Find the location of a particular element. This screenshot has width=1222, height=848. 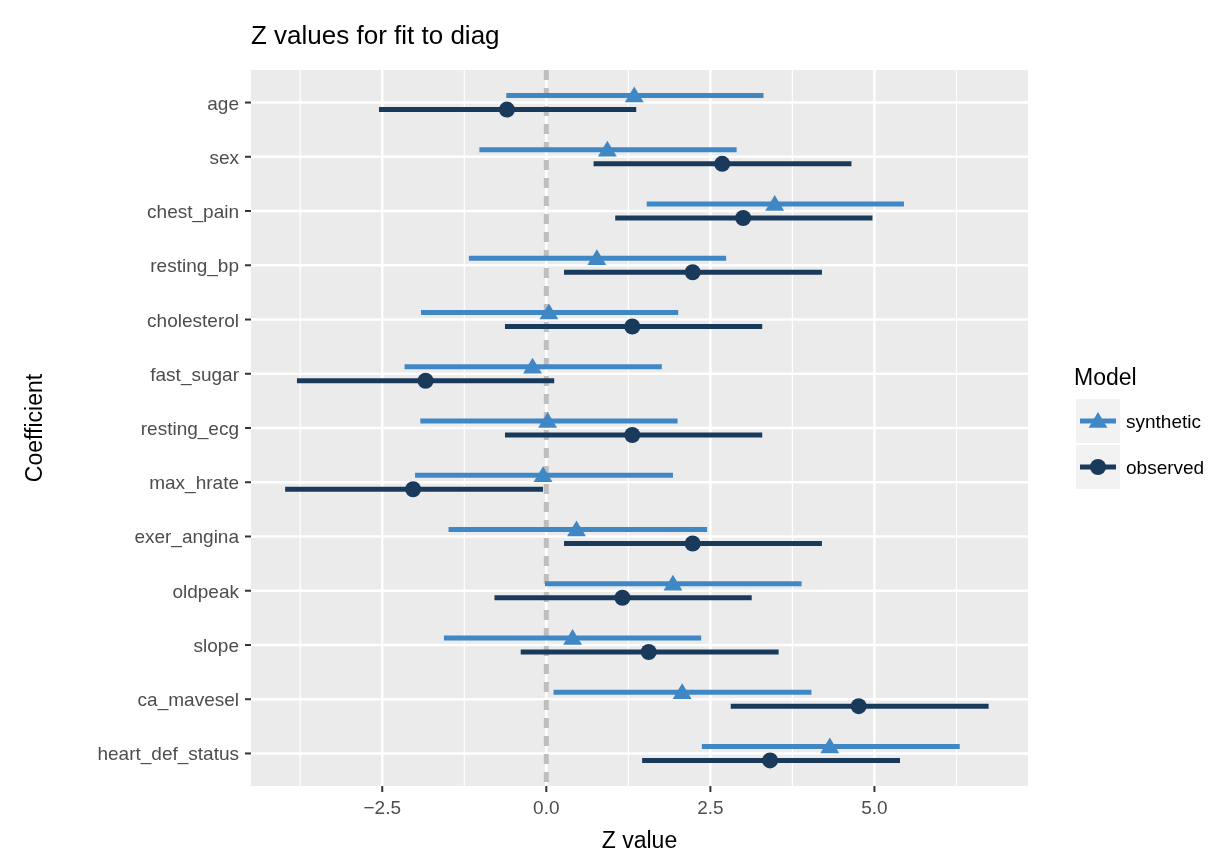

y-tick-label: max_hrate is located at coordinates (194, 483).